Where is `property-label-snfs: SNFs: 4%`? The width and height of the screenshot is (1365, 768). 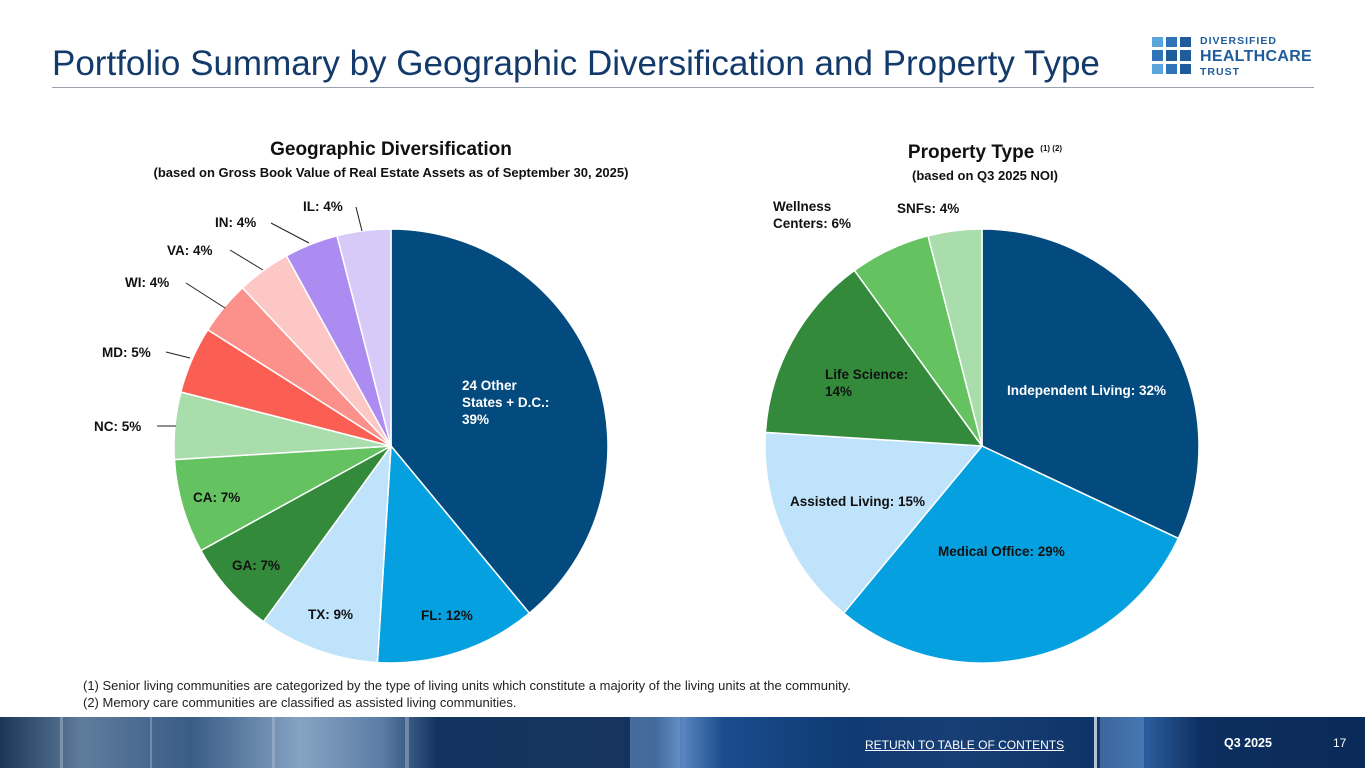 property-label-snfs: SNFs: 4% is located at coordinates (928, 208).